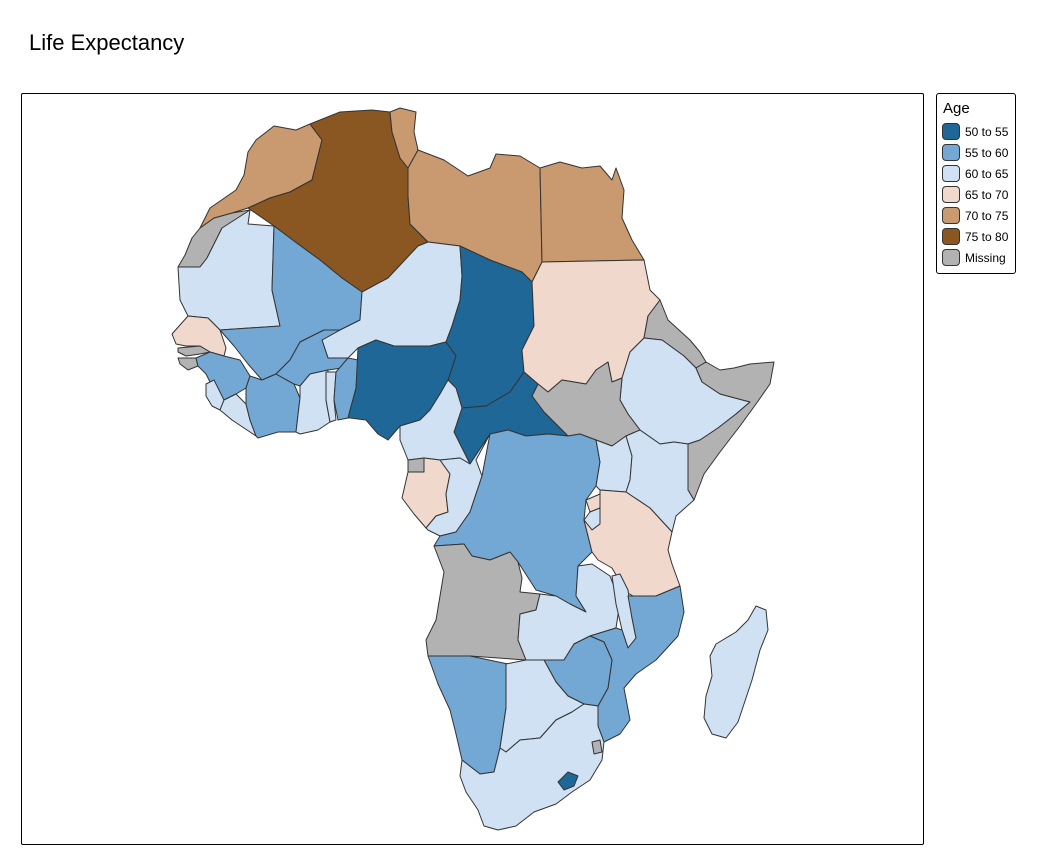 This screenshot has height=864, width=1049. I want to click on map-title: Life Expectancy, so click(107, 42).